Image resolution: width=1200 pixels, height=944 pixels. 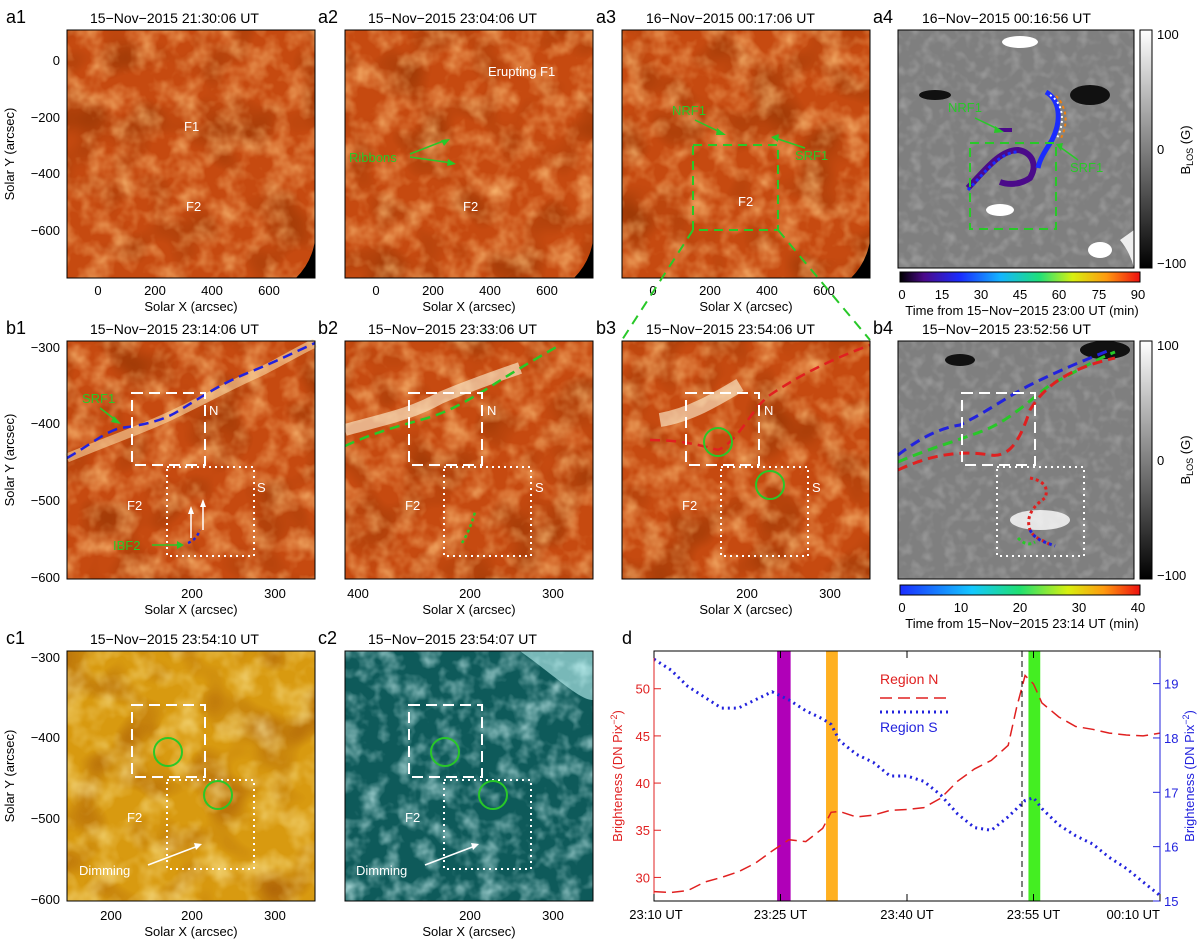 I want to click on tick-label-x: 23:25 UT, so click(x=781, y=914).